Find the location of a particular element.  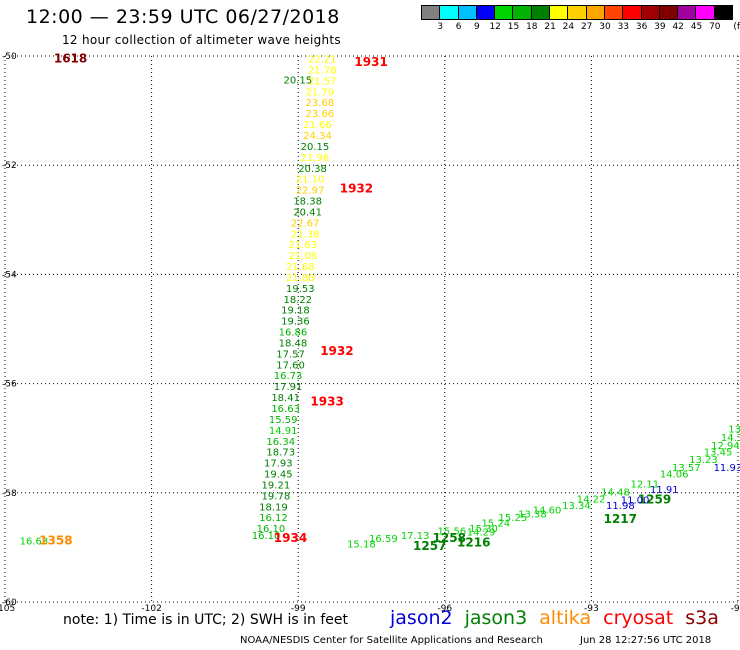

wave-height-label: 18.41 is located at coordinates (285, 398).